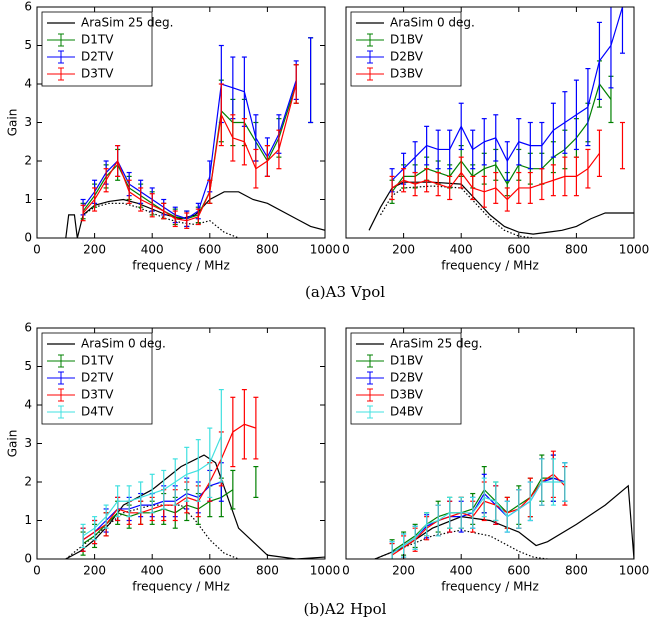 The image size is (654, 628). I want to click on legend-label: D1BV, so click(407, 361).